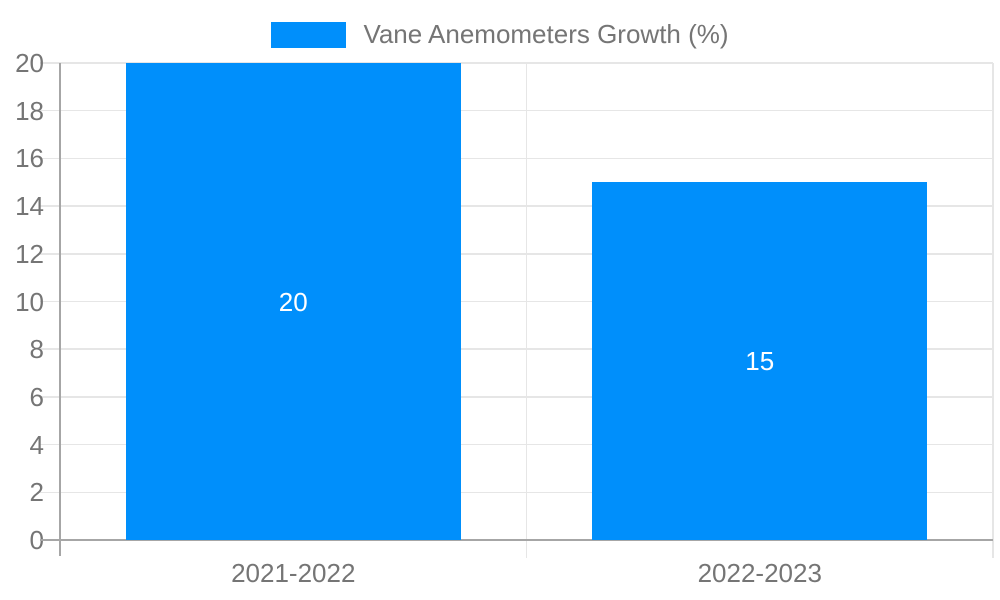  What do you see at coordinates (36, 492) in the screenshot?
I see `y-axis-tick-label: 2` at bounding box center [36, 492].